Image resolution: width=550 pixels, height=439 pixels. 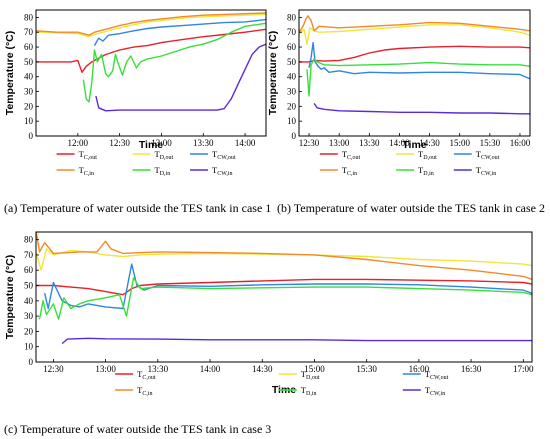 What do you see at coordinates (163, 171) in the screenshot?
I see `legend-label: TD,in` at bounding box center [163, 171].